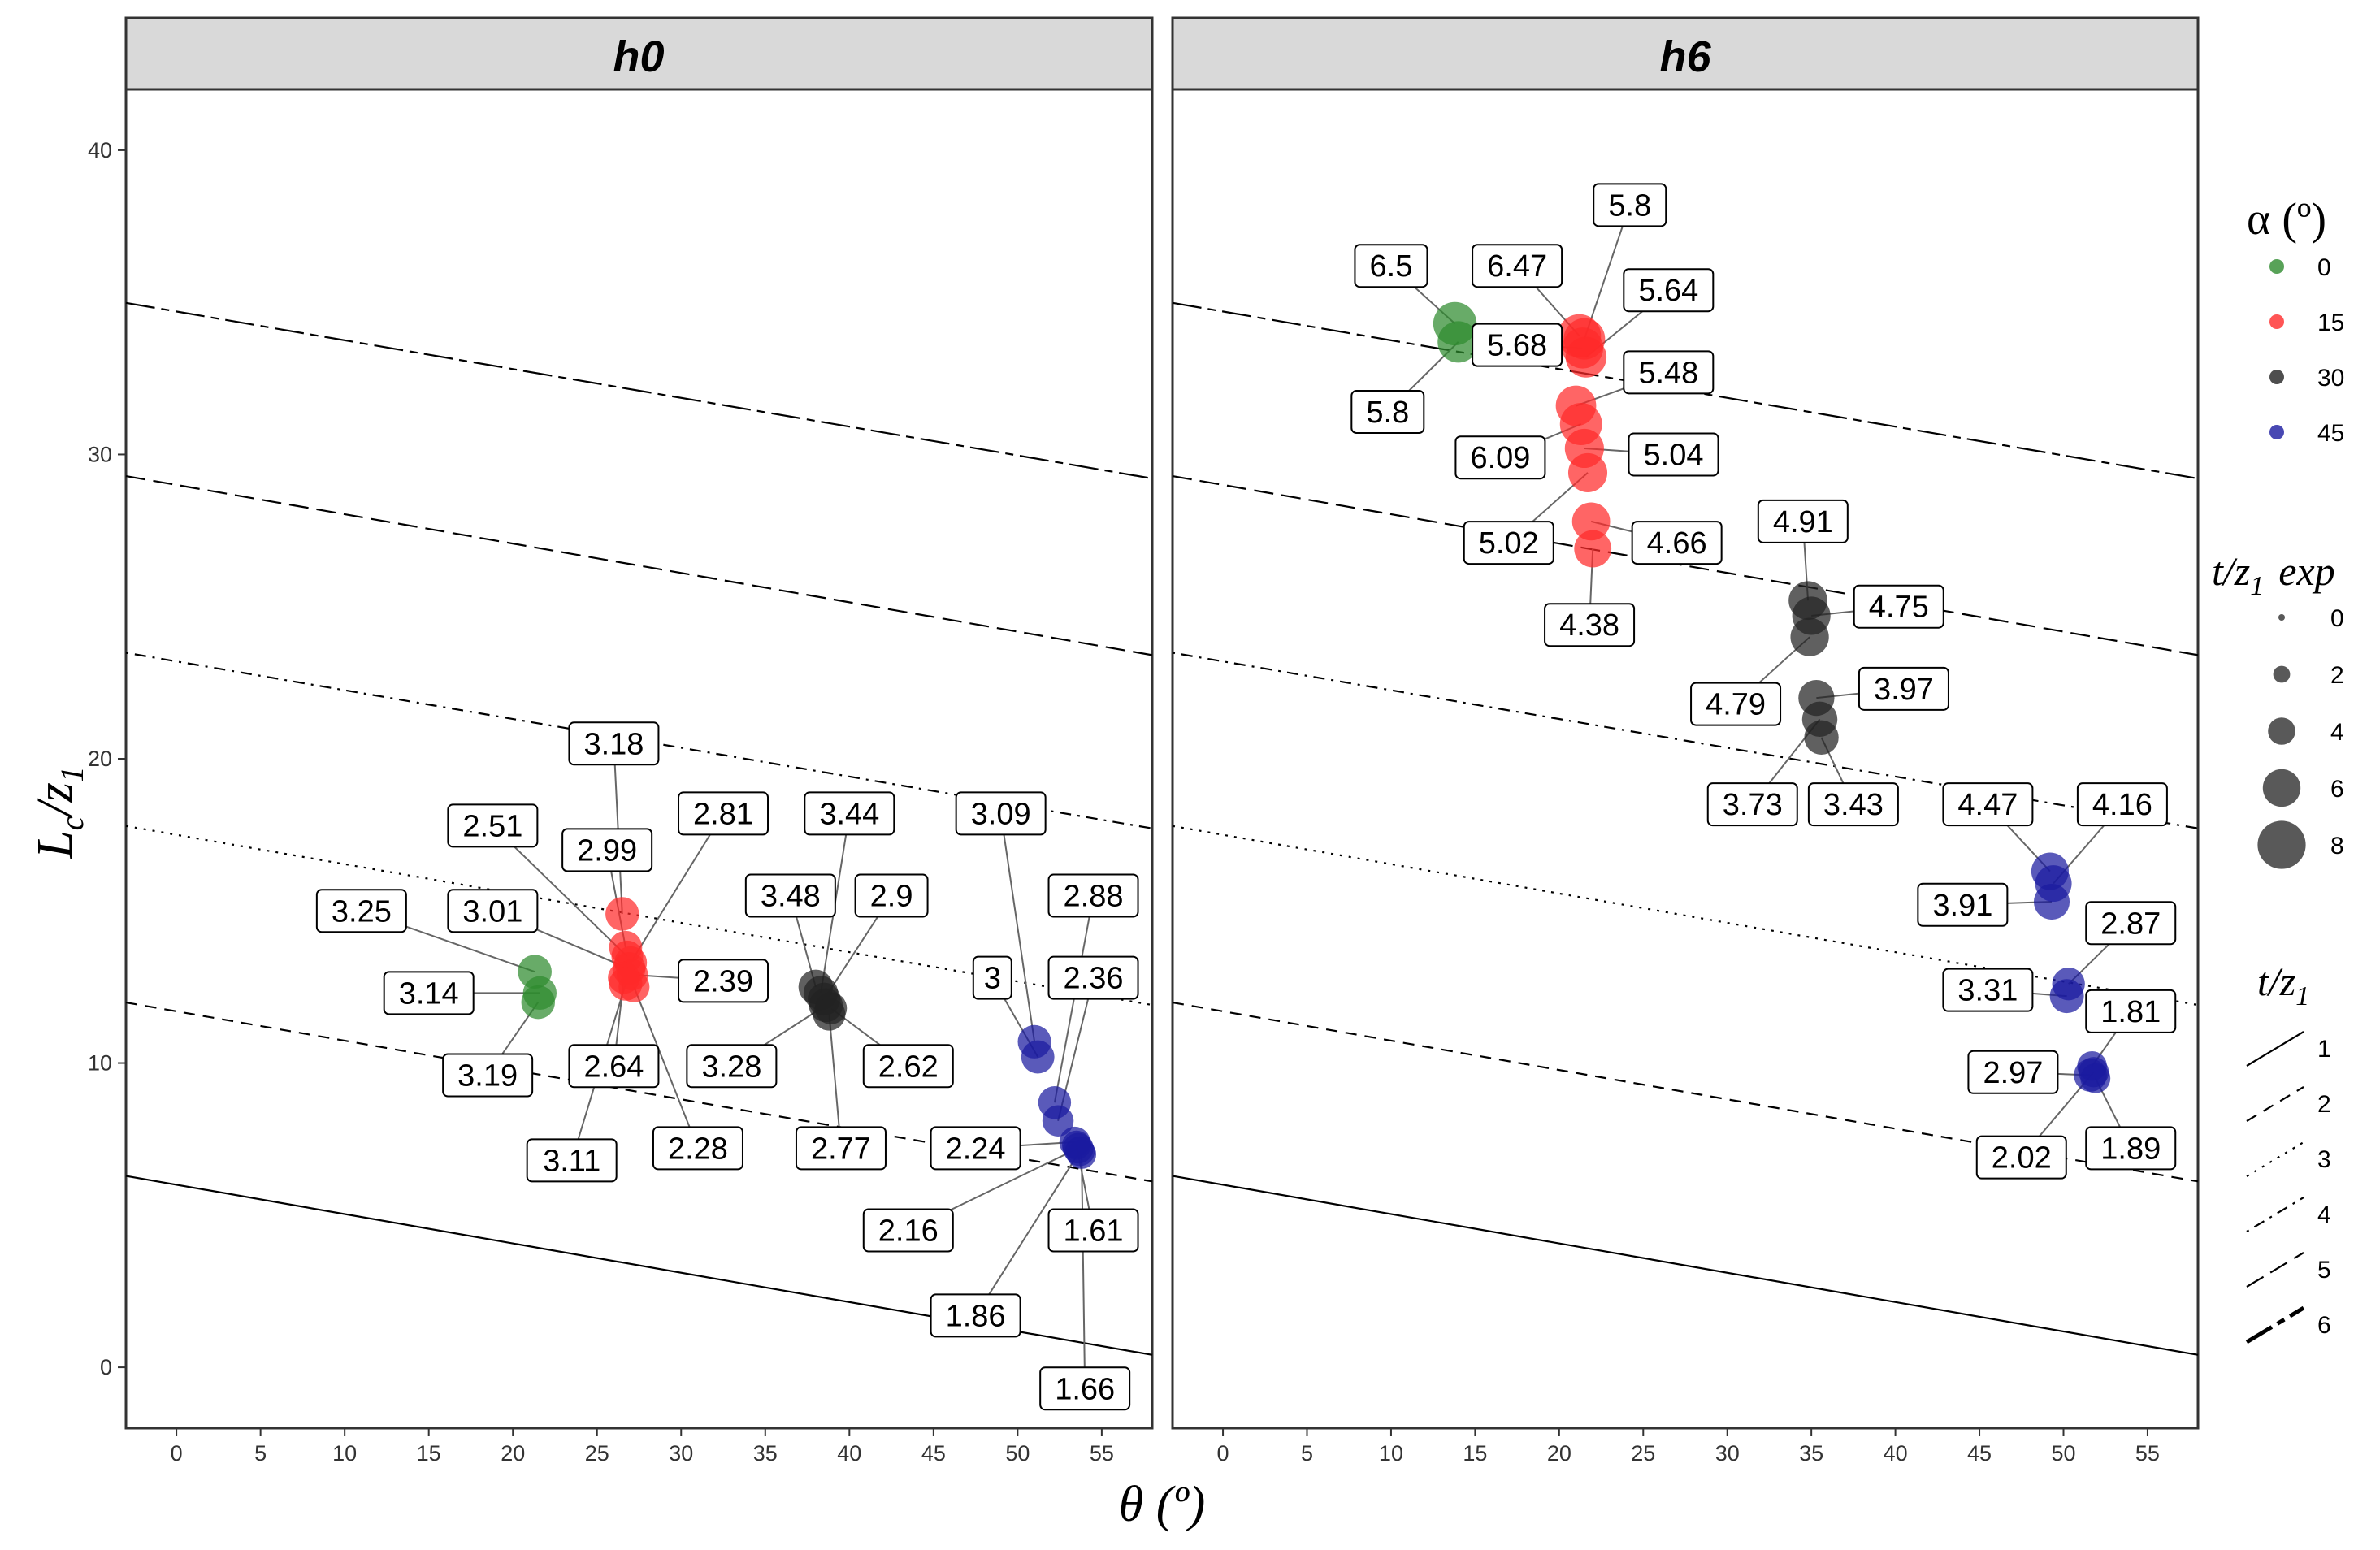  I want to click on point-label-text: 2.88, so click(1094, 897).